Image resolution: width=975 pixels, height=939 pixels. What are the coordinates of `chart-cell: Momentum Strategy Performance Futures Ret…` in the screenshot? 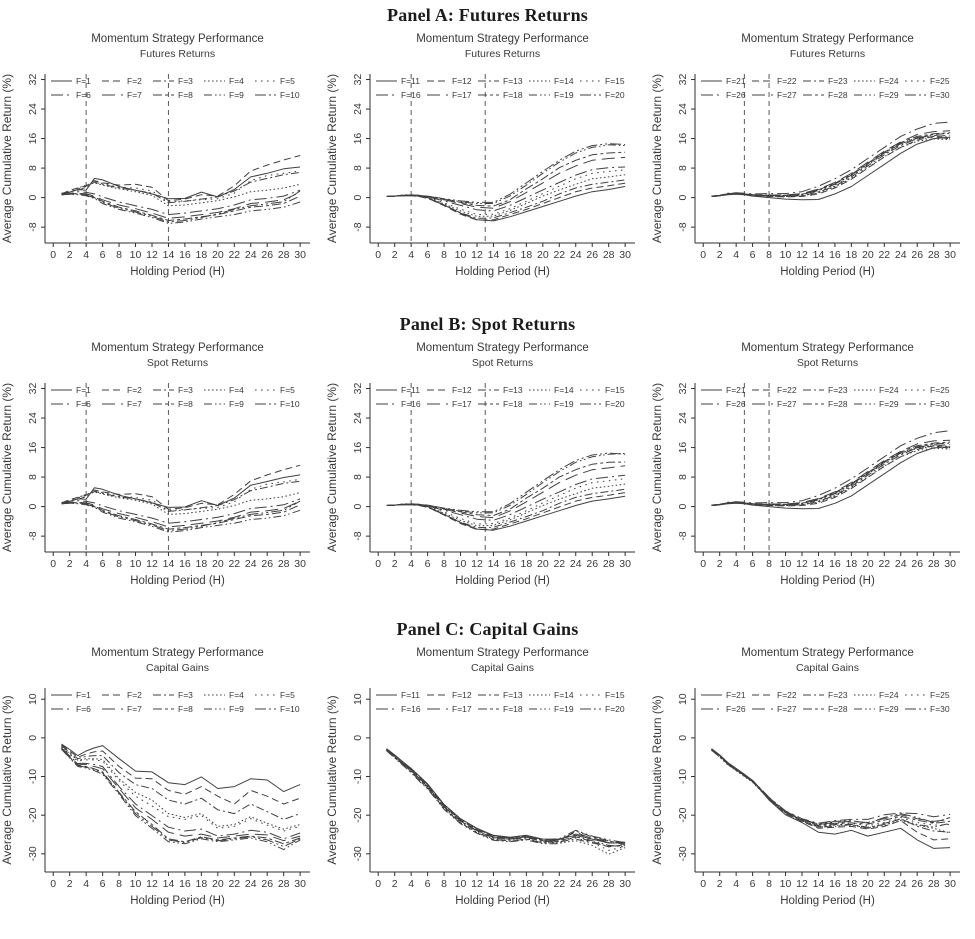 It's located at (162, 164).